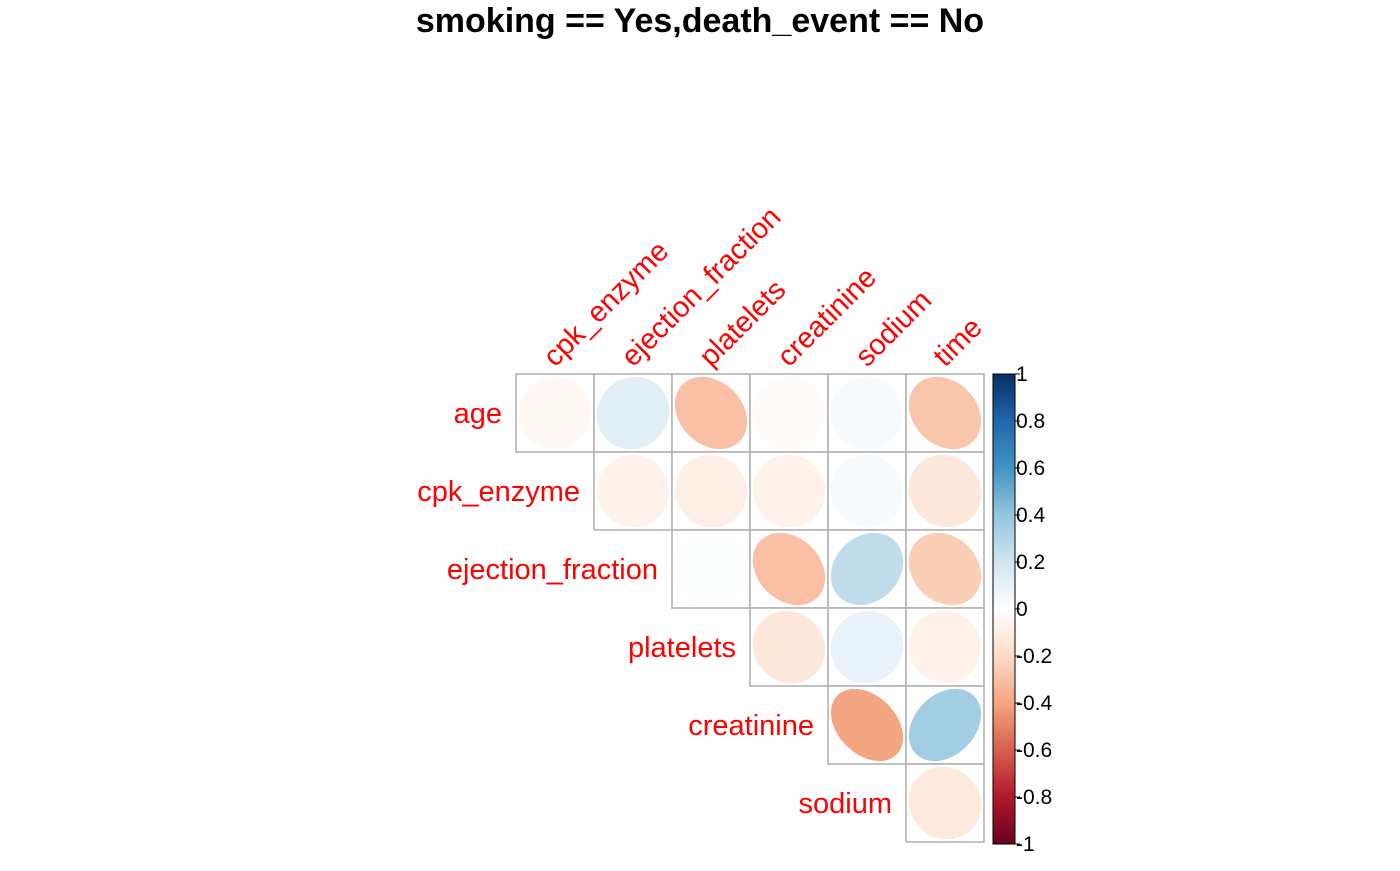 The width and height of the screenshot is (1400, 871). What do you see at coordinates (846, 804) in the screenshot?
I see `row-label-5: sodium` at bounding box center [846, 804].